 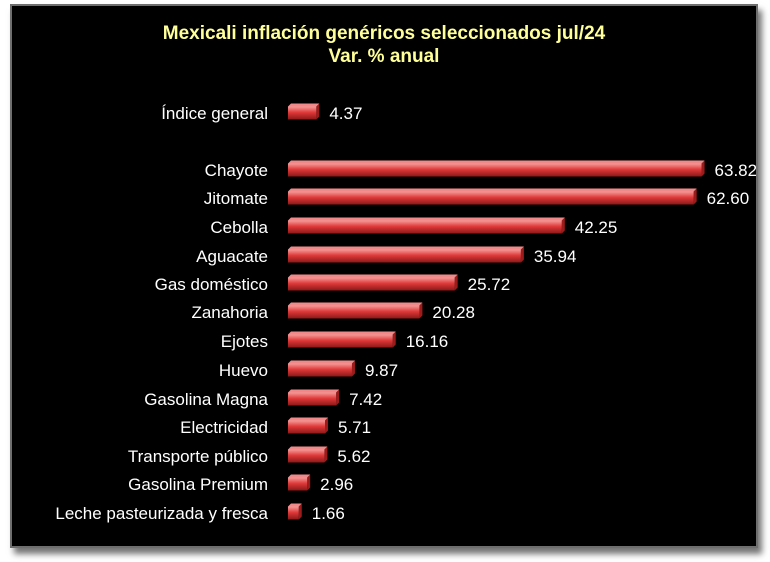 What do you see at coordinates (596, 227) in the screenshot?
I see `value-label: 42.25` at bounding box center [596, 227].